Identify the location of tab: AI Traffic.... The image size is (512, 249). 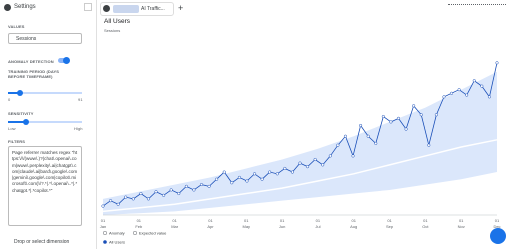
(137, 9).